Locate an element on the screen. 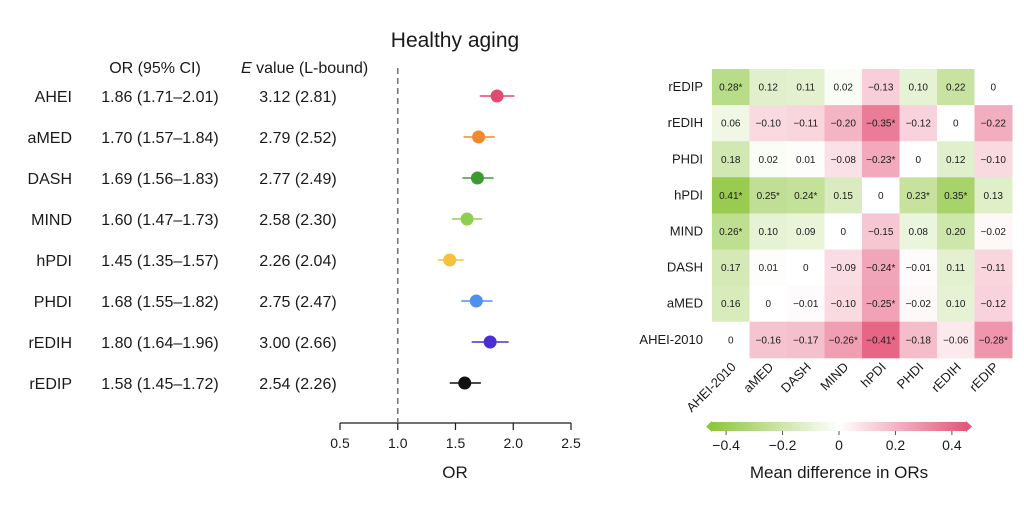 Image resolution: width=1024 pixels, height=505 pixels. or-ci-text: 1.86 (1.71–2.01) is located at coordinates (159, 97).